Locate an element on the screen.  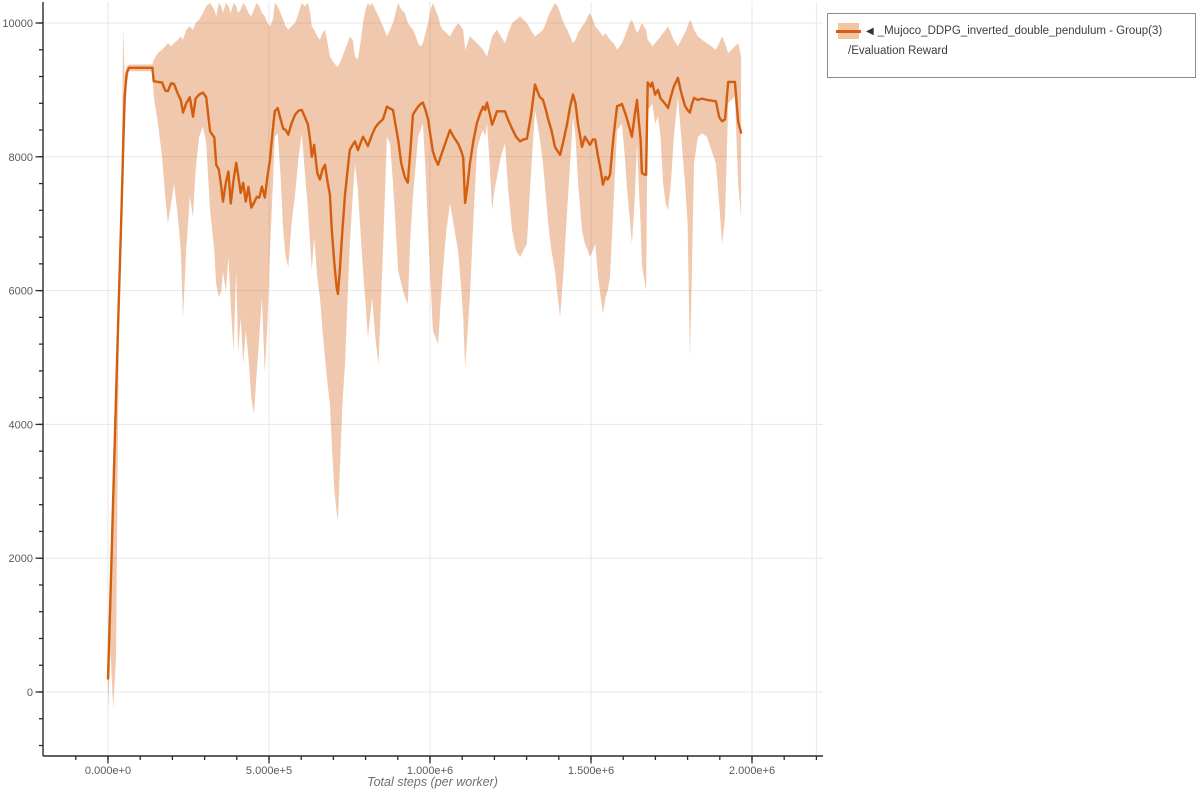
x-tick-label: 1.500e+6 is located at coordinates (591, 771).